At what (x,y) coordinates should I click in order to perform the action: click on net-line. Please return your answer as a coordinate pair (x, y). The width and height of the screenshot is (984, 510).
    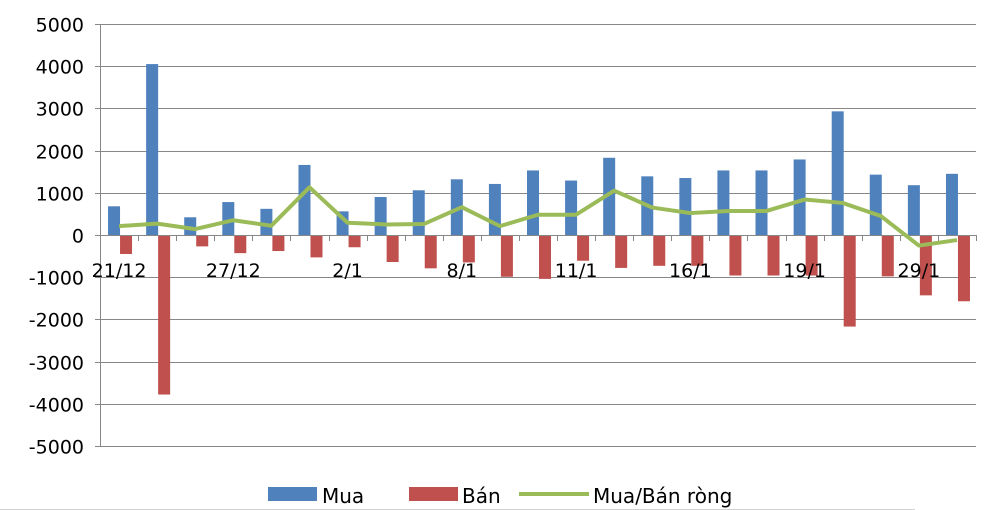
    Looking at the image, I should click on (538, 216).